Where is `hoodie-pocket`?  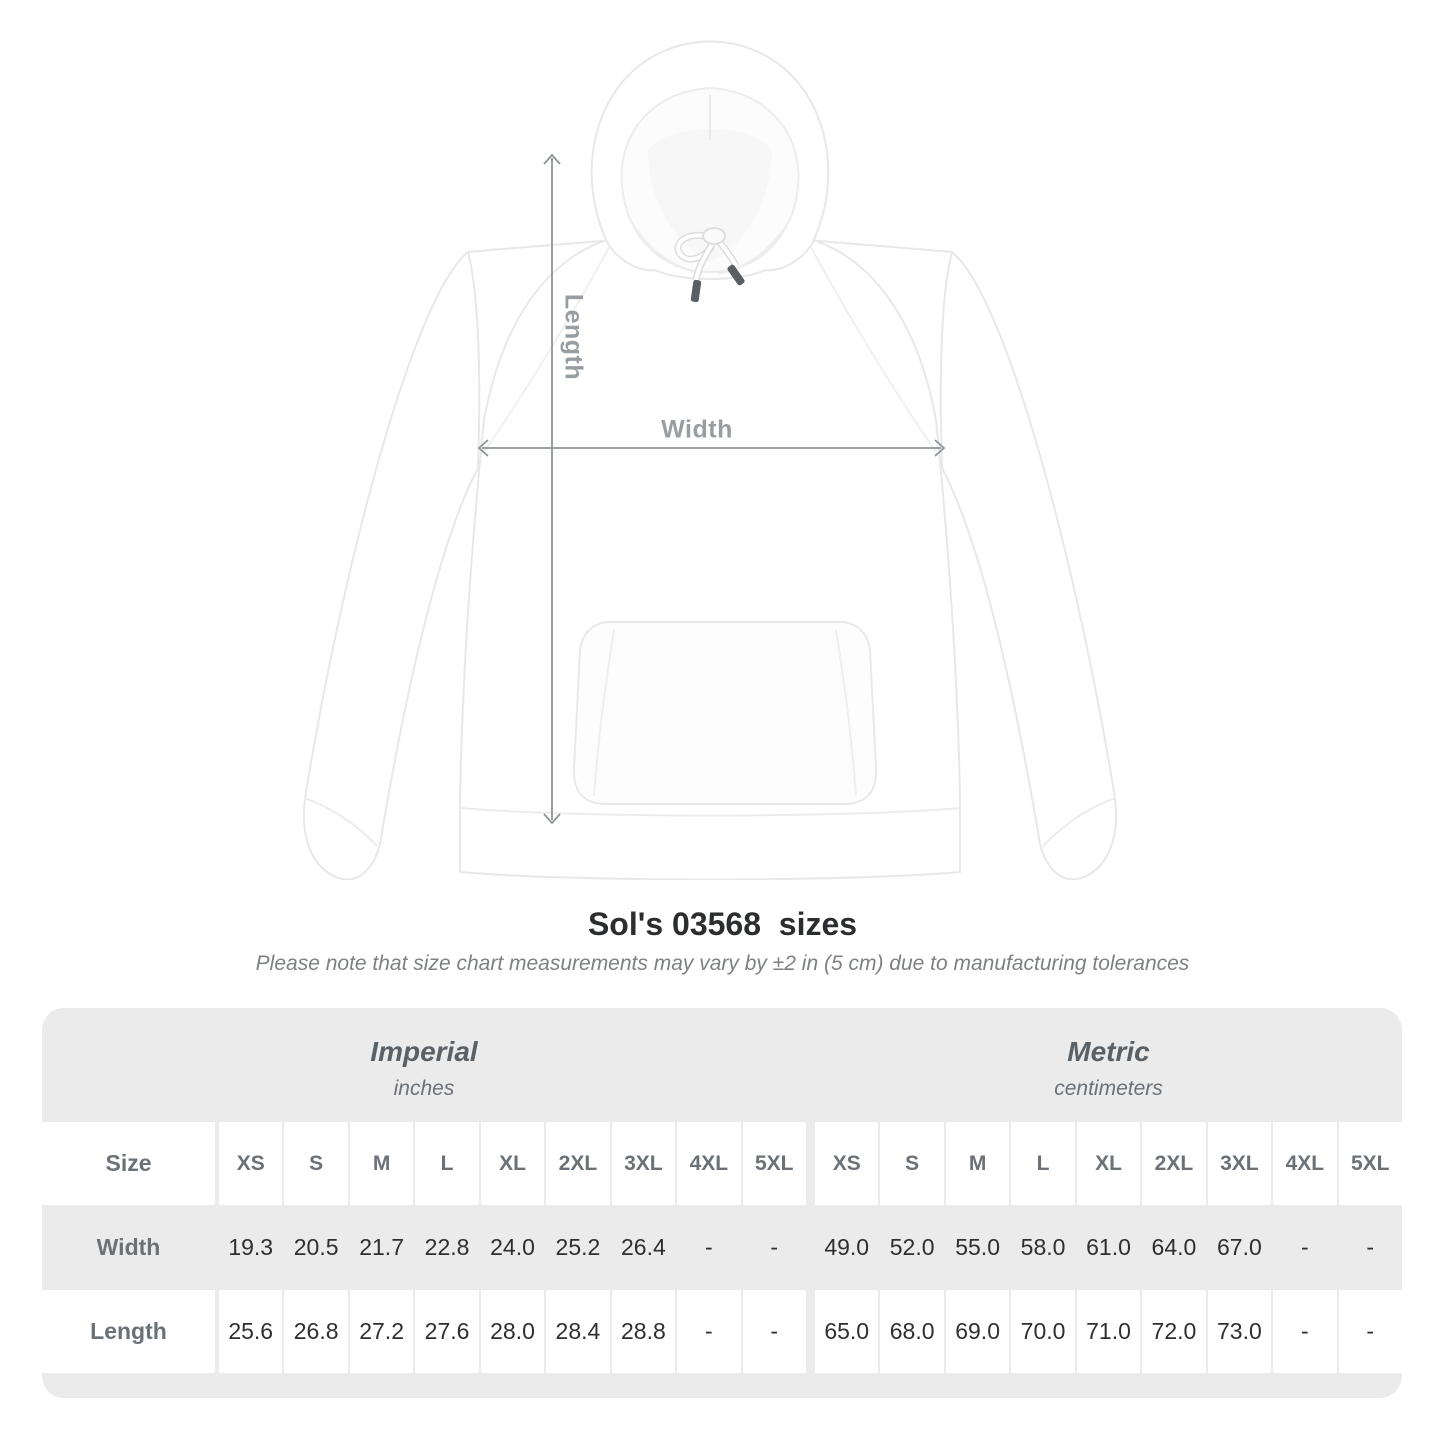
hoodie-pocket is located at coordinates (725, 713).